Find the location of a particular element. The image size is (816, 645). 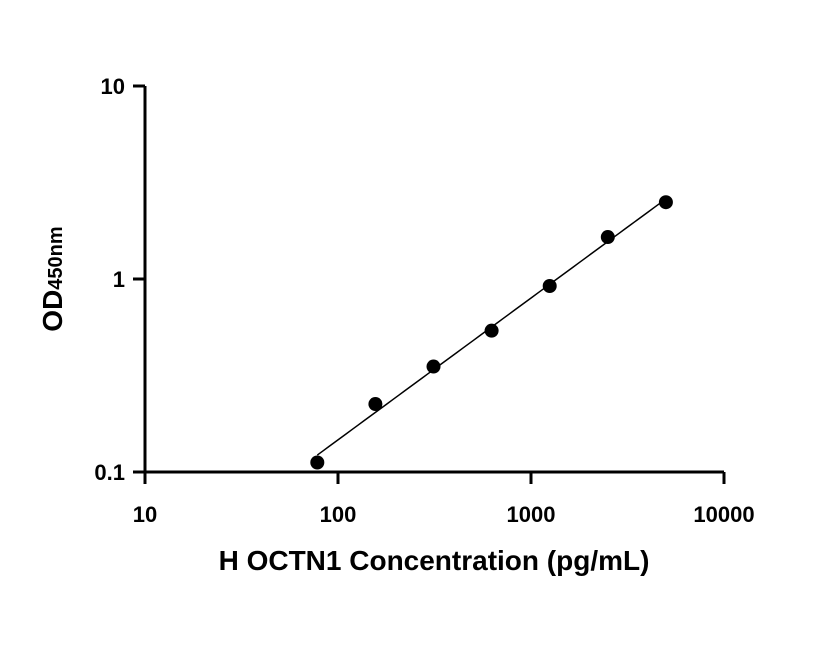

x-tick-label-1: 100 is located at coordinates (338, 514).